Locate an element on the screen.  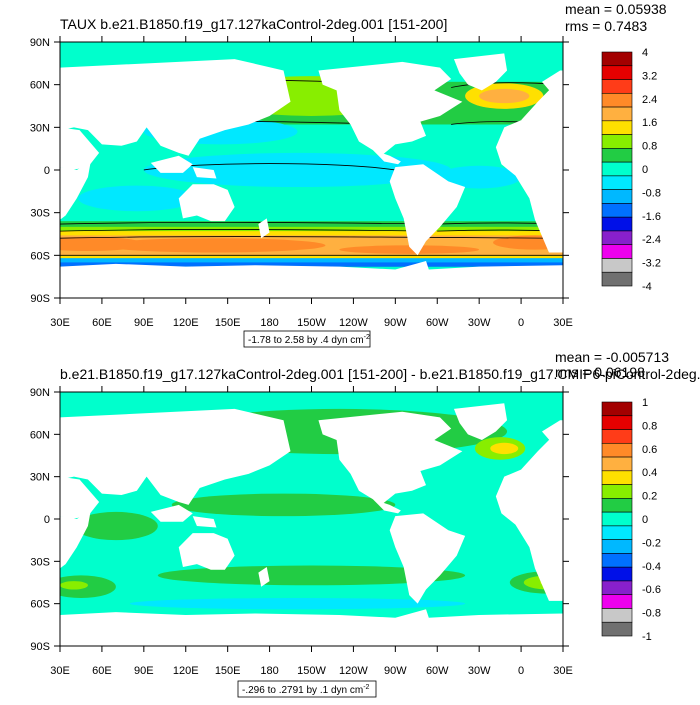
colorbar-label: 0.6 is located at coordinates (649, 450).